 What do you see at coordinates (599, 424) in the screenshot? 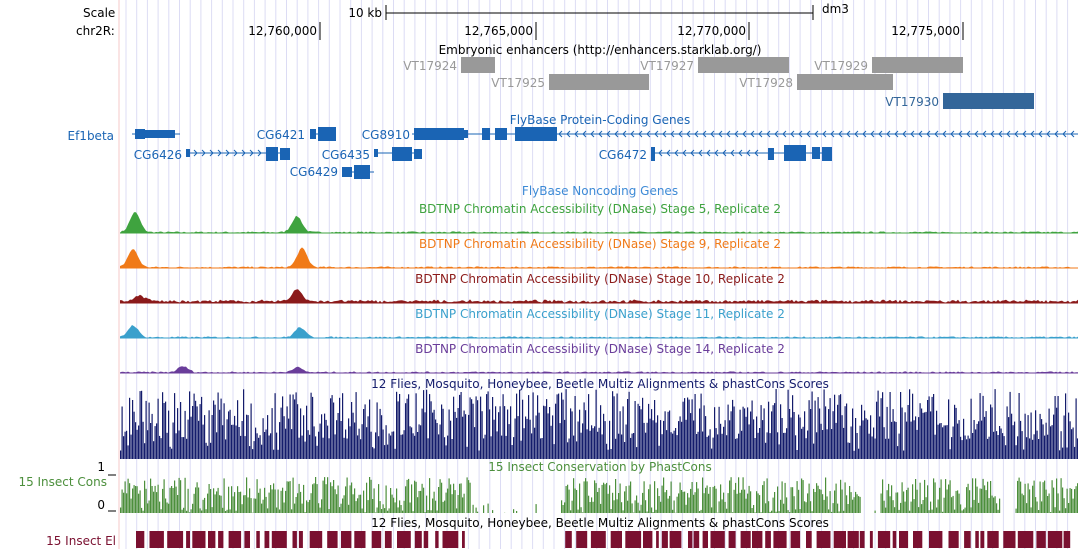
I see `multiz-conservation-signal` at bounding box center [599, 424].